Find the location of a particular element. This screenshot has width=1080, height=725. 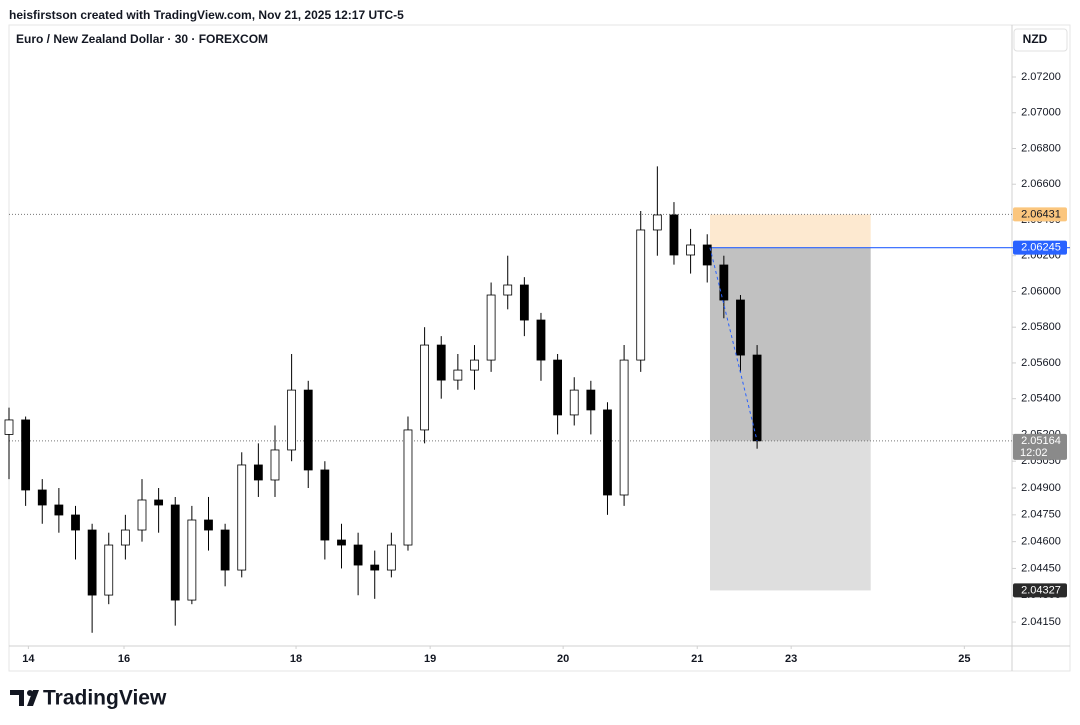

brand: TradingView is located at coordinates (105, 698).